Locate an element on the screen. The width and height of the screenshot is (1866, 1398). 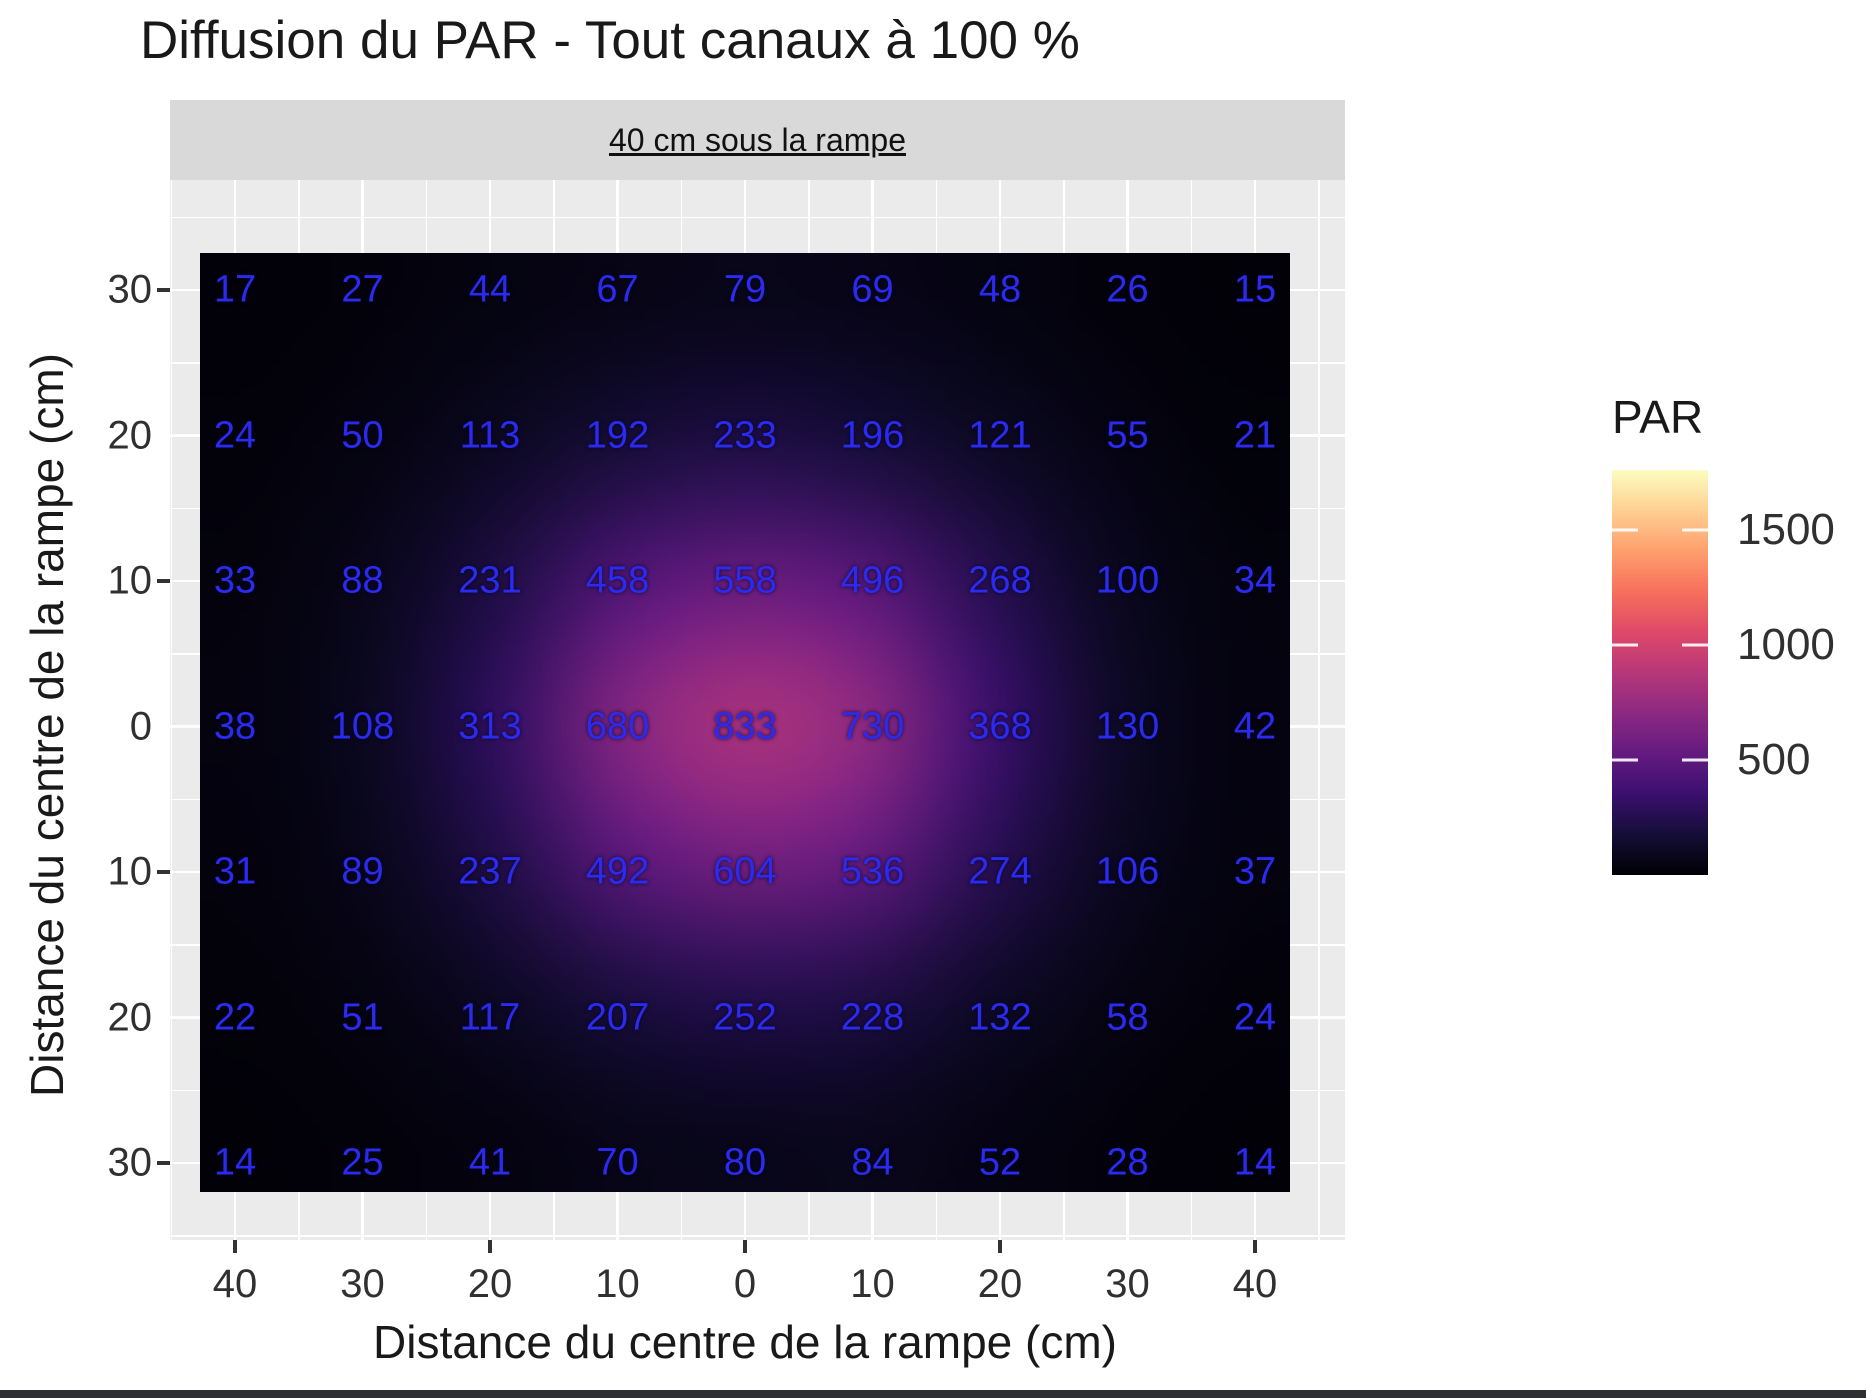
heatmap-value-label: 44 is located at coordinates (490, 289).